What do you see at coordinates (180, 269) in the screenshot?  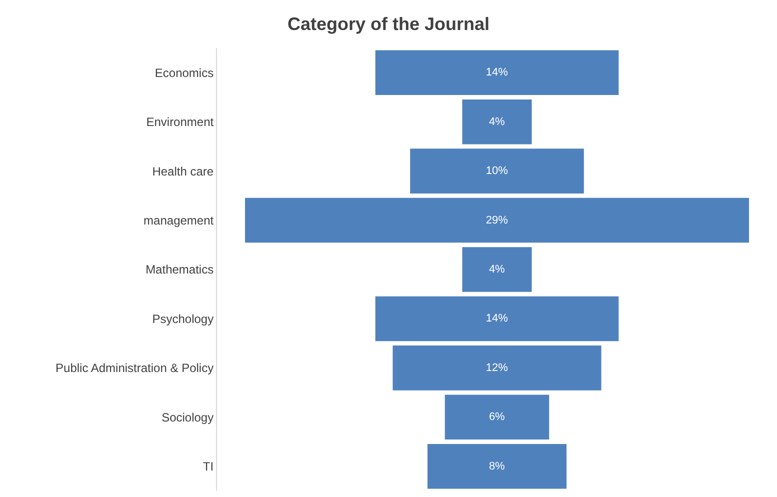 I see `category-label: Mathematics` at bounding box center [180, 269].